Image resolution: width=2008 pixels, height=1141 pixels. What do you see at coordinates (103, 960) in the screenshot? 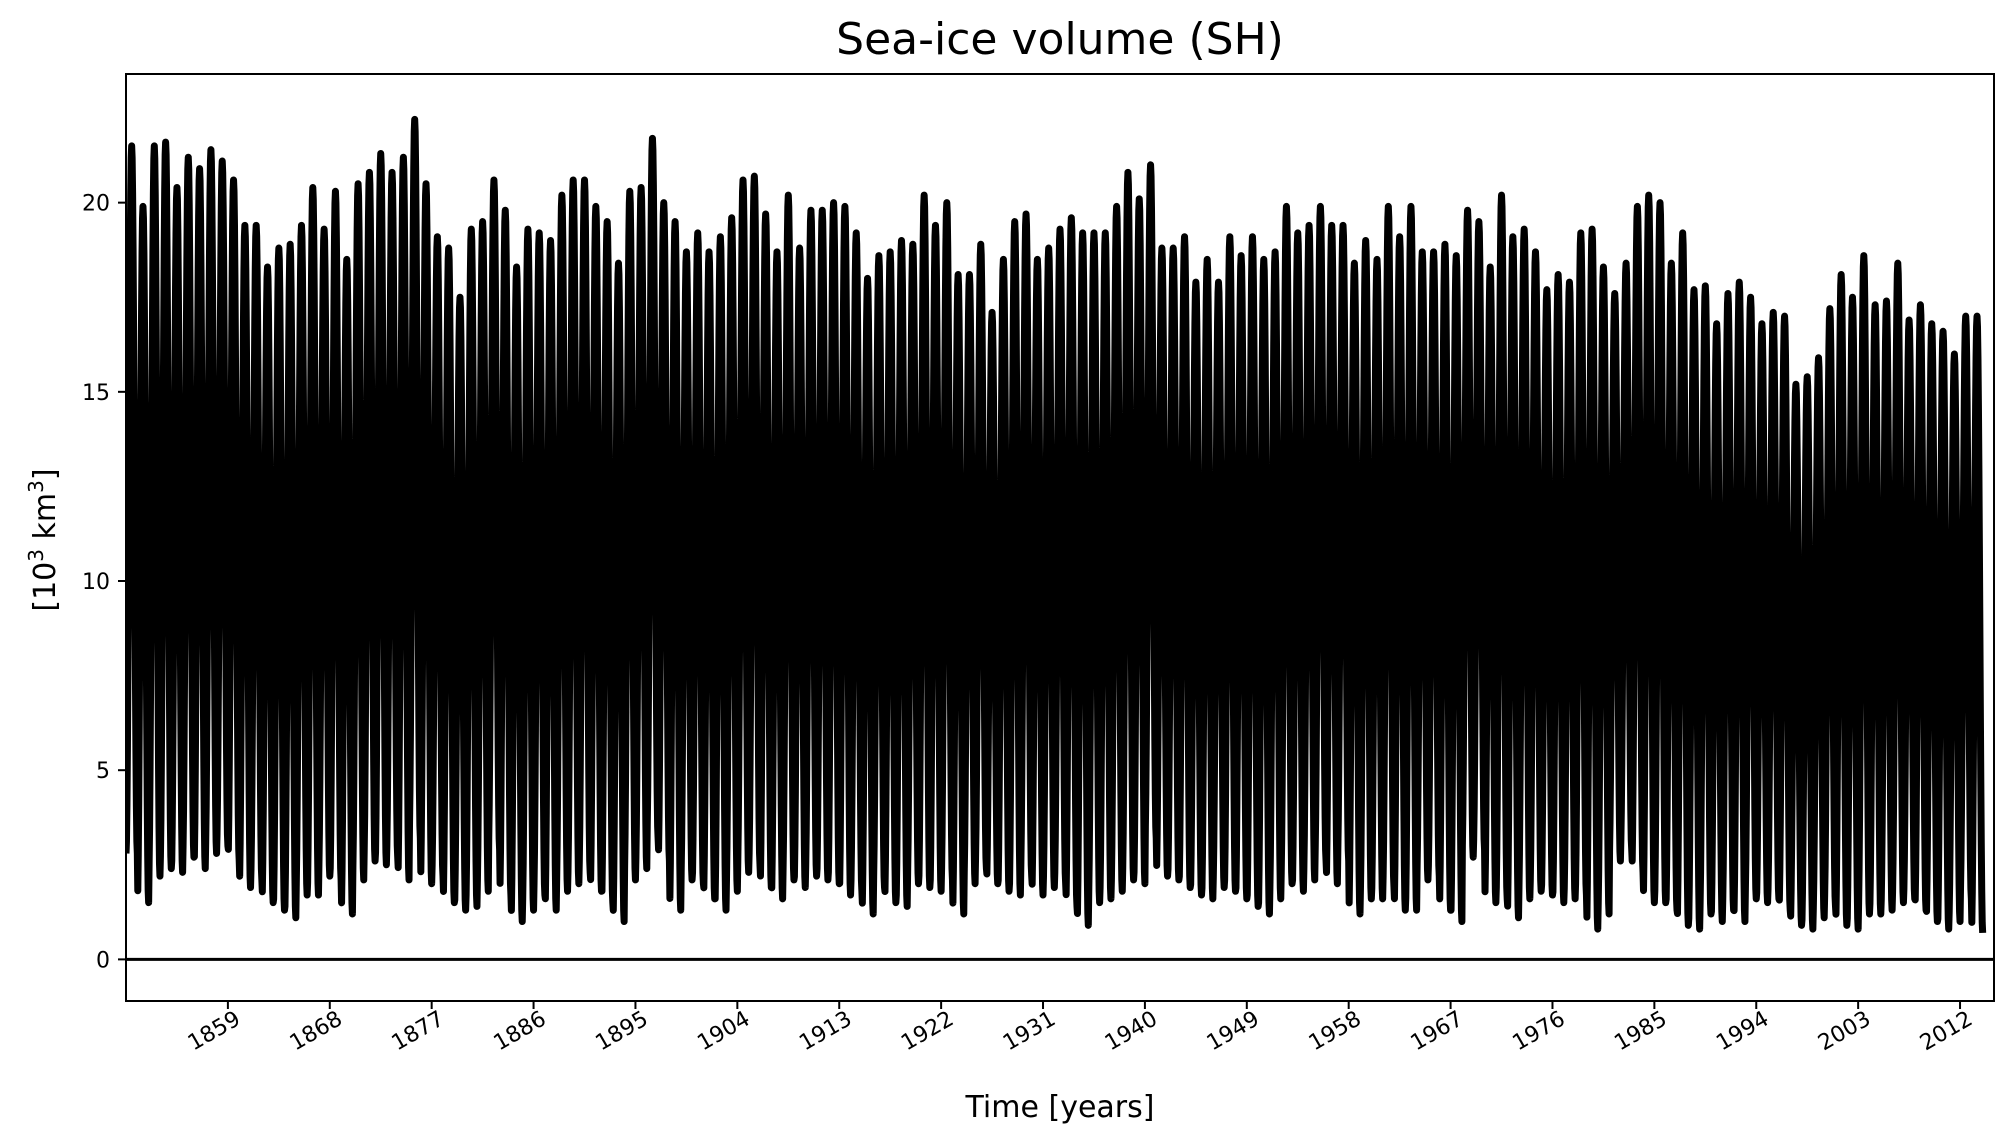
I see `y-tick-label: 0` at bounding box center [103, 960].